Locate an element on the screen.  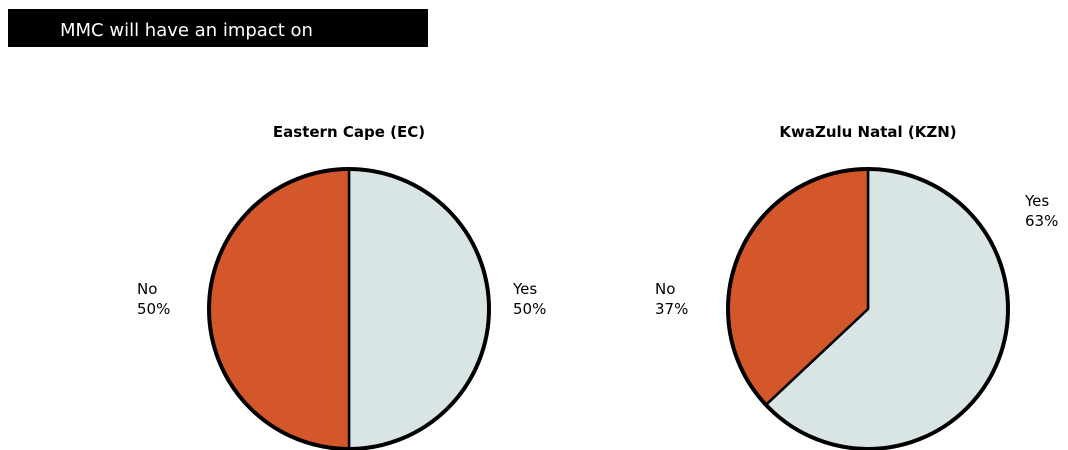
slice-label-kzn-no: No 37% is located at coordinates (671, 299).